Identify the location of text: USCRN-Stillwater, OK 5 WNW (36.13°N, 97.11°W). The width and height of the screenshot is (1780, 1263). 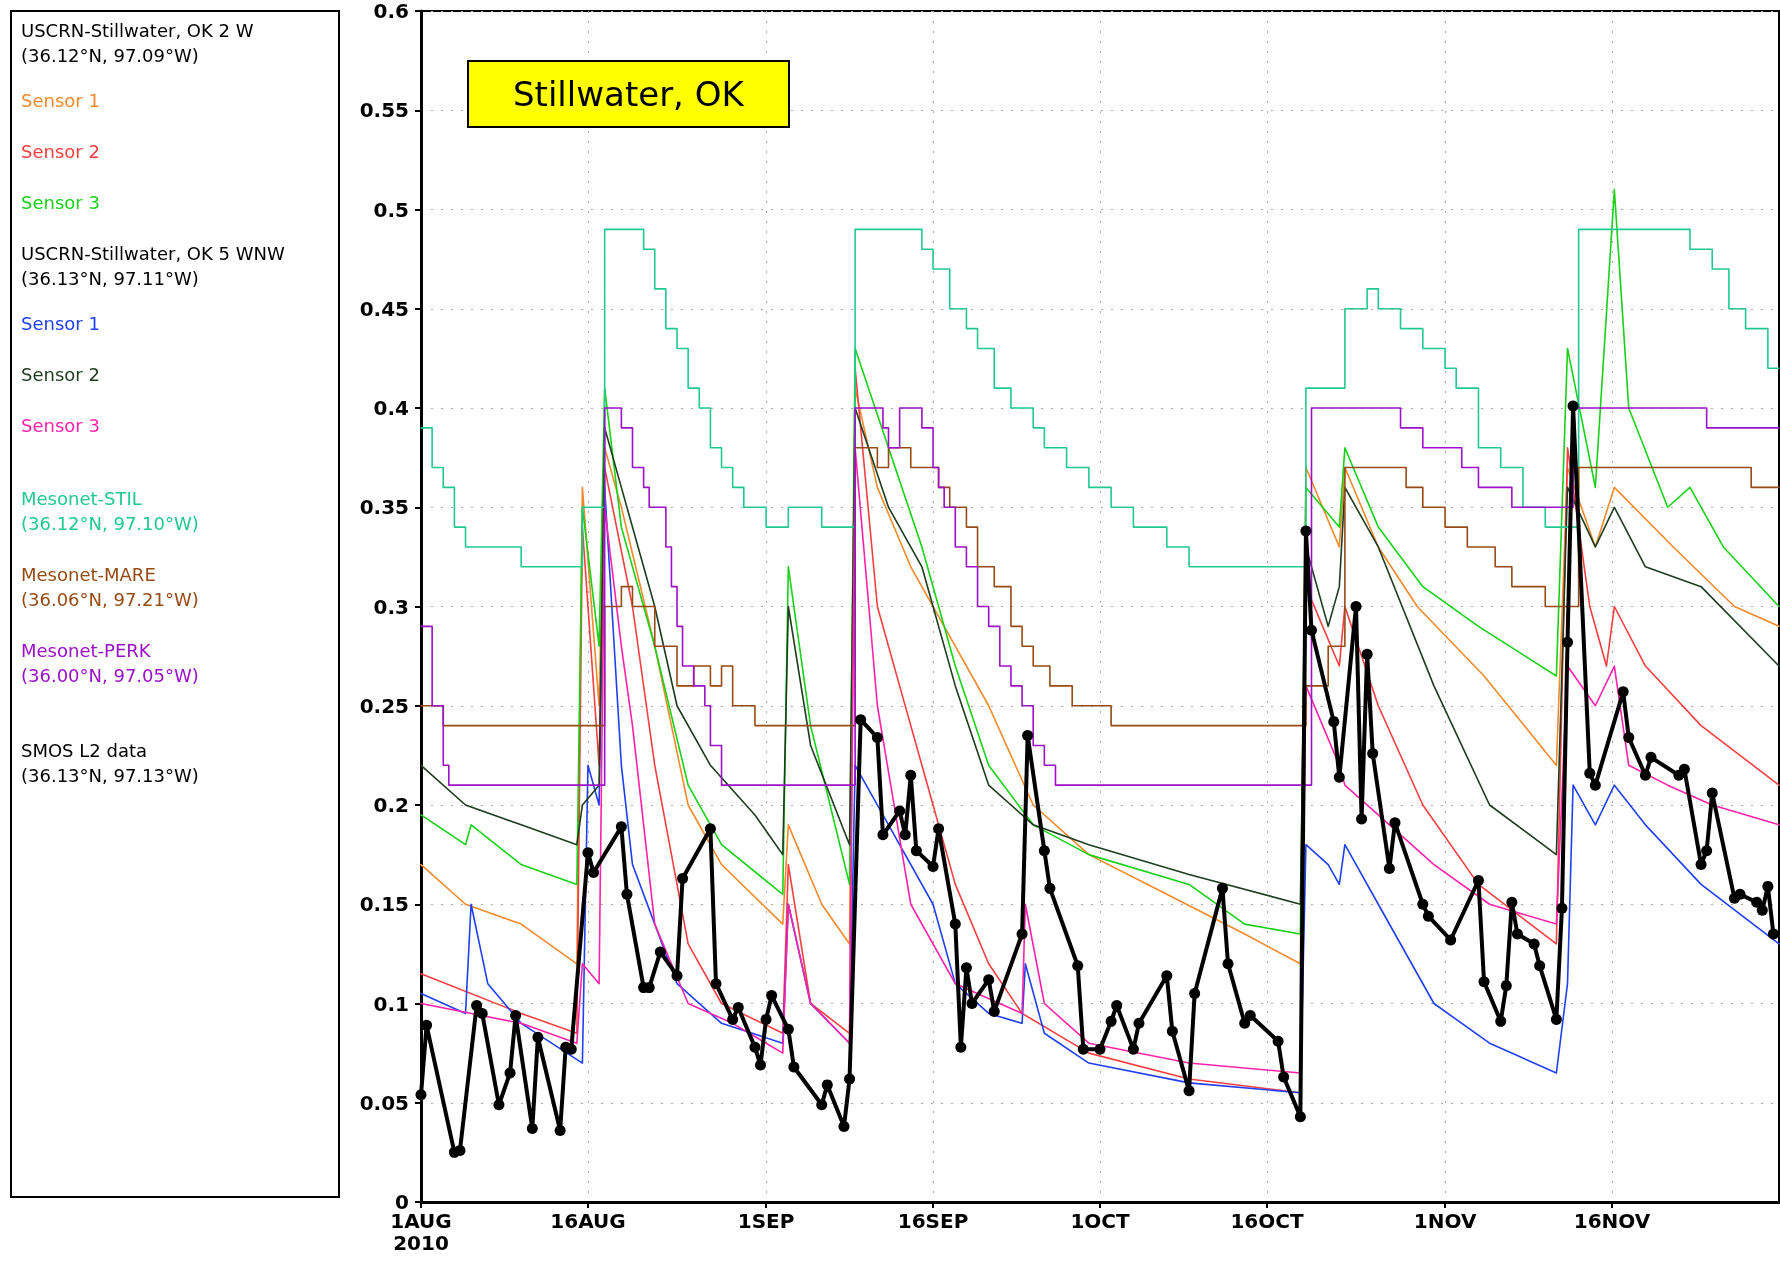
(153, 266).